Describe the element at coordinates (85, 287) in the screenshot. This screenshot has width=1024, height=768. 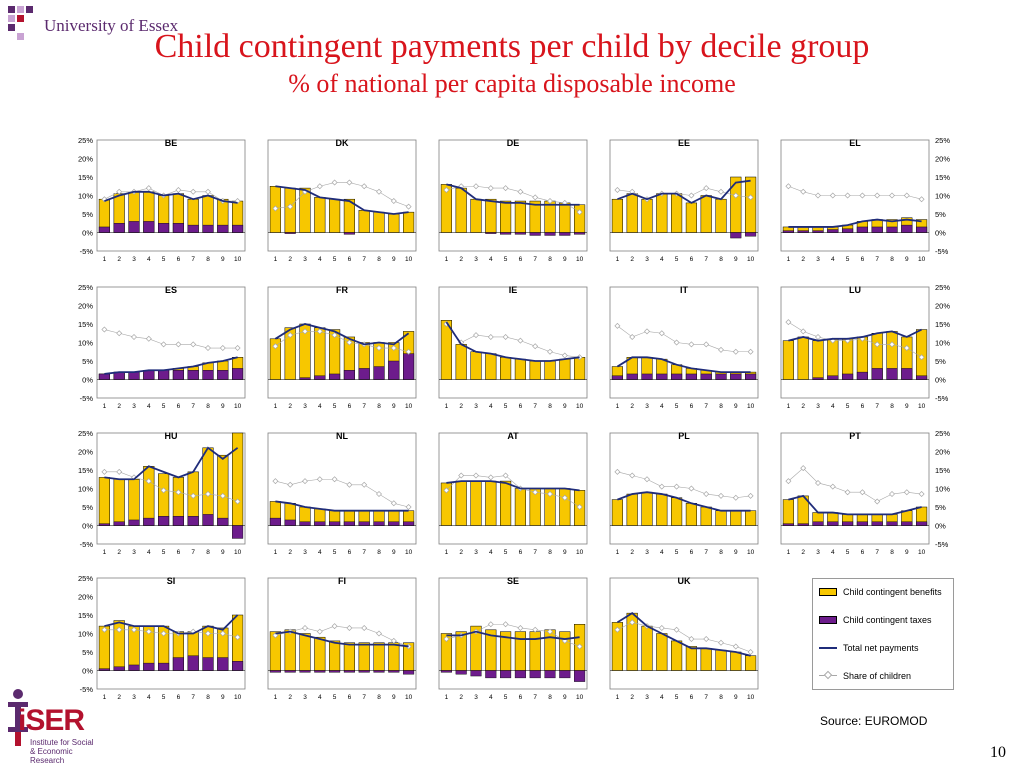
I see `chart-es-ytick-label: 25%` at that location.